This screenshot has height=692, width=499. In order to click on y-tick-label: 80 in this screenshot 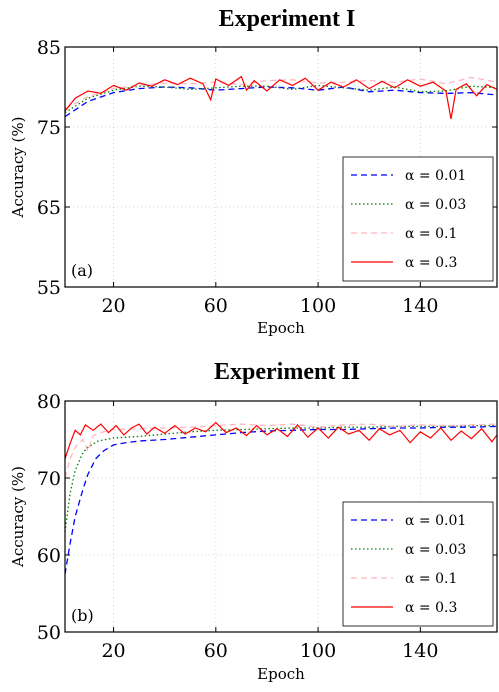, I will do `click(49, 402)`.